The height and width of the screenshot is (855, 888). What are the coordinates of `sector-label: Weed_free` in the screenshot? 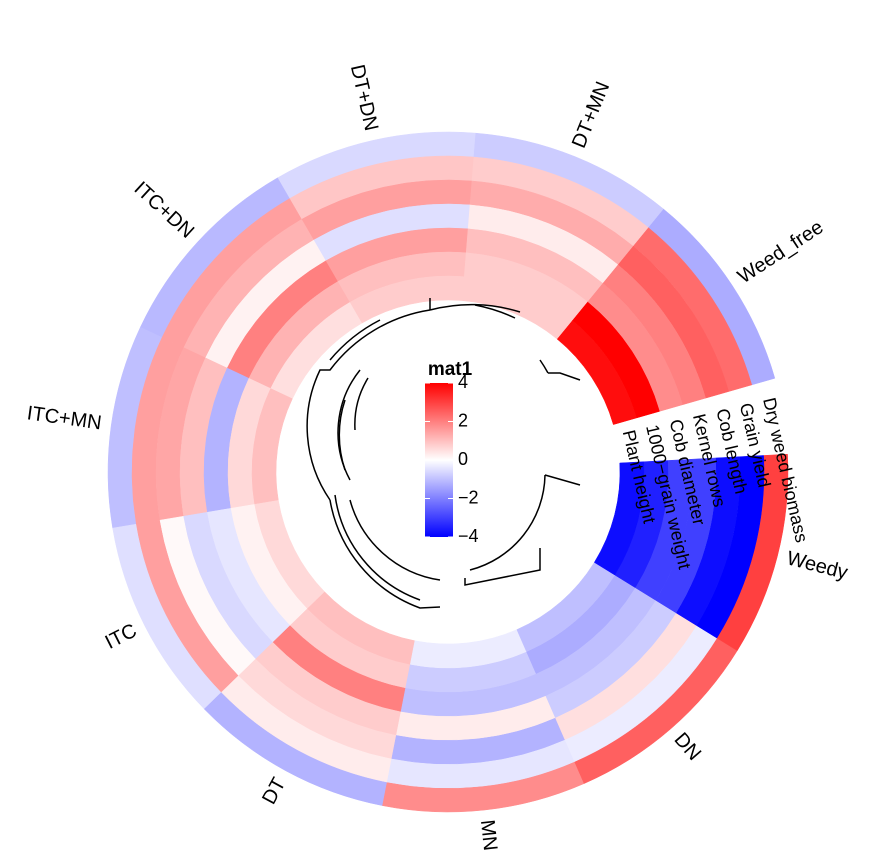 It's located at (781, 252).